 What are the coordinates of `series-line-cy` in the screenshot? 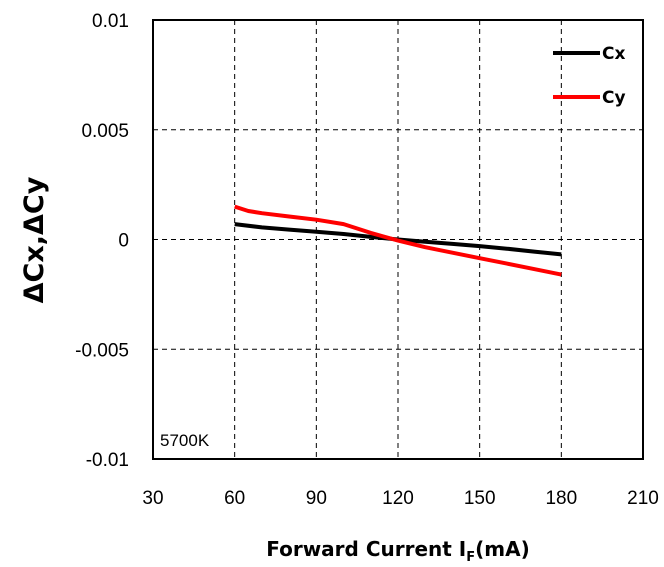 It's located at (398, 240).